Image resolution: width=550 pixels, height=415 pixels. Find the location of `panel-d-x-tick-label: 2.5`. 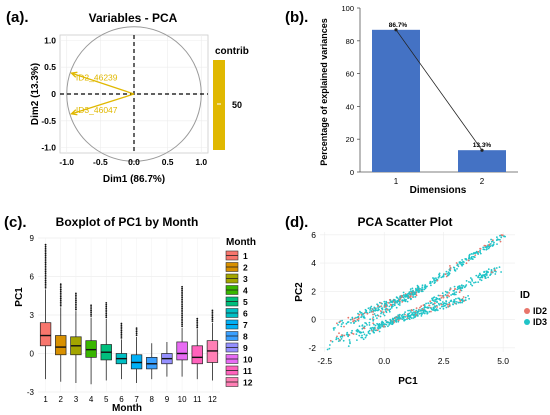

panel-d-x-tick-label: 2.5 is located at coordinates (444, 361).